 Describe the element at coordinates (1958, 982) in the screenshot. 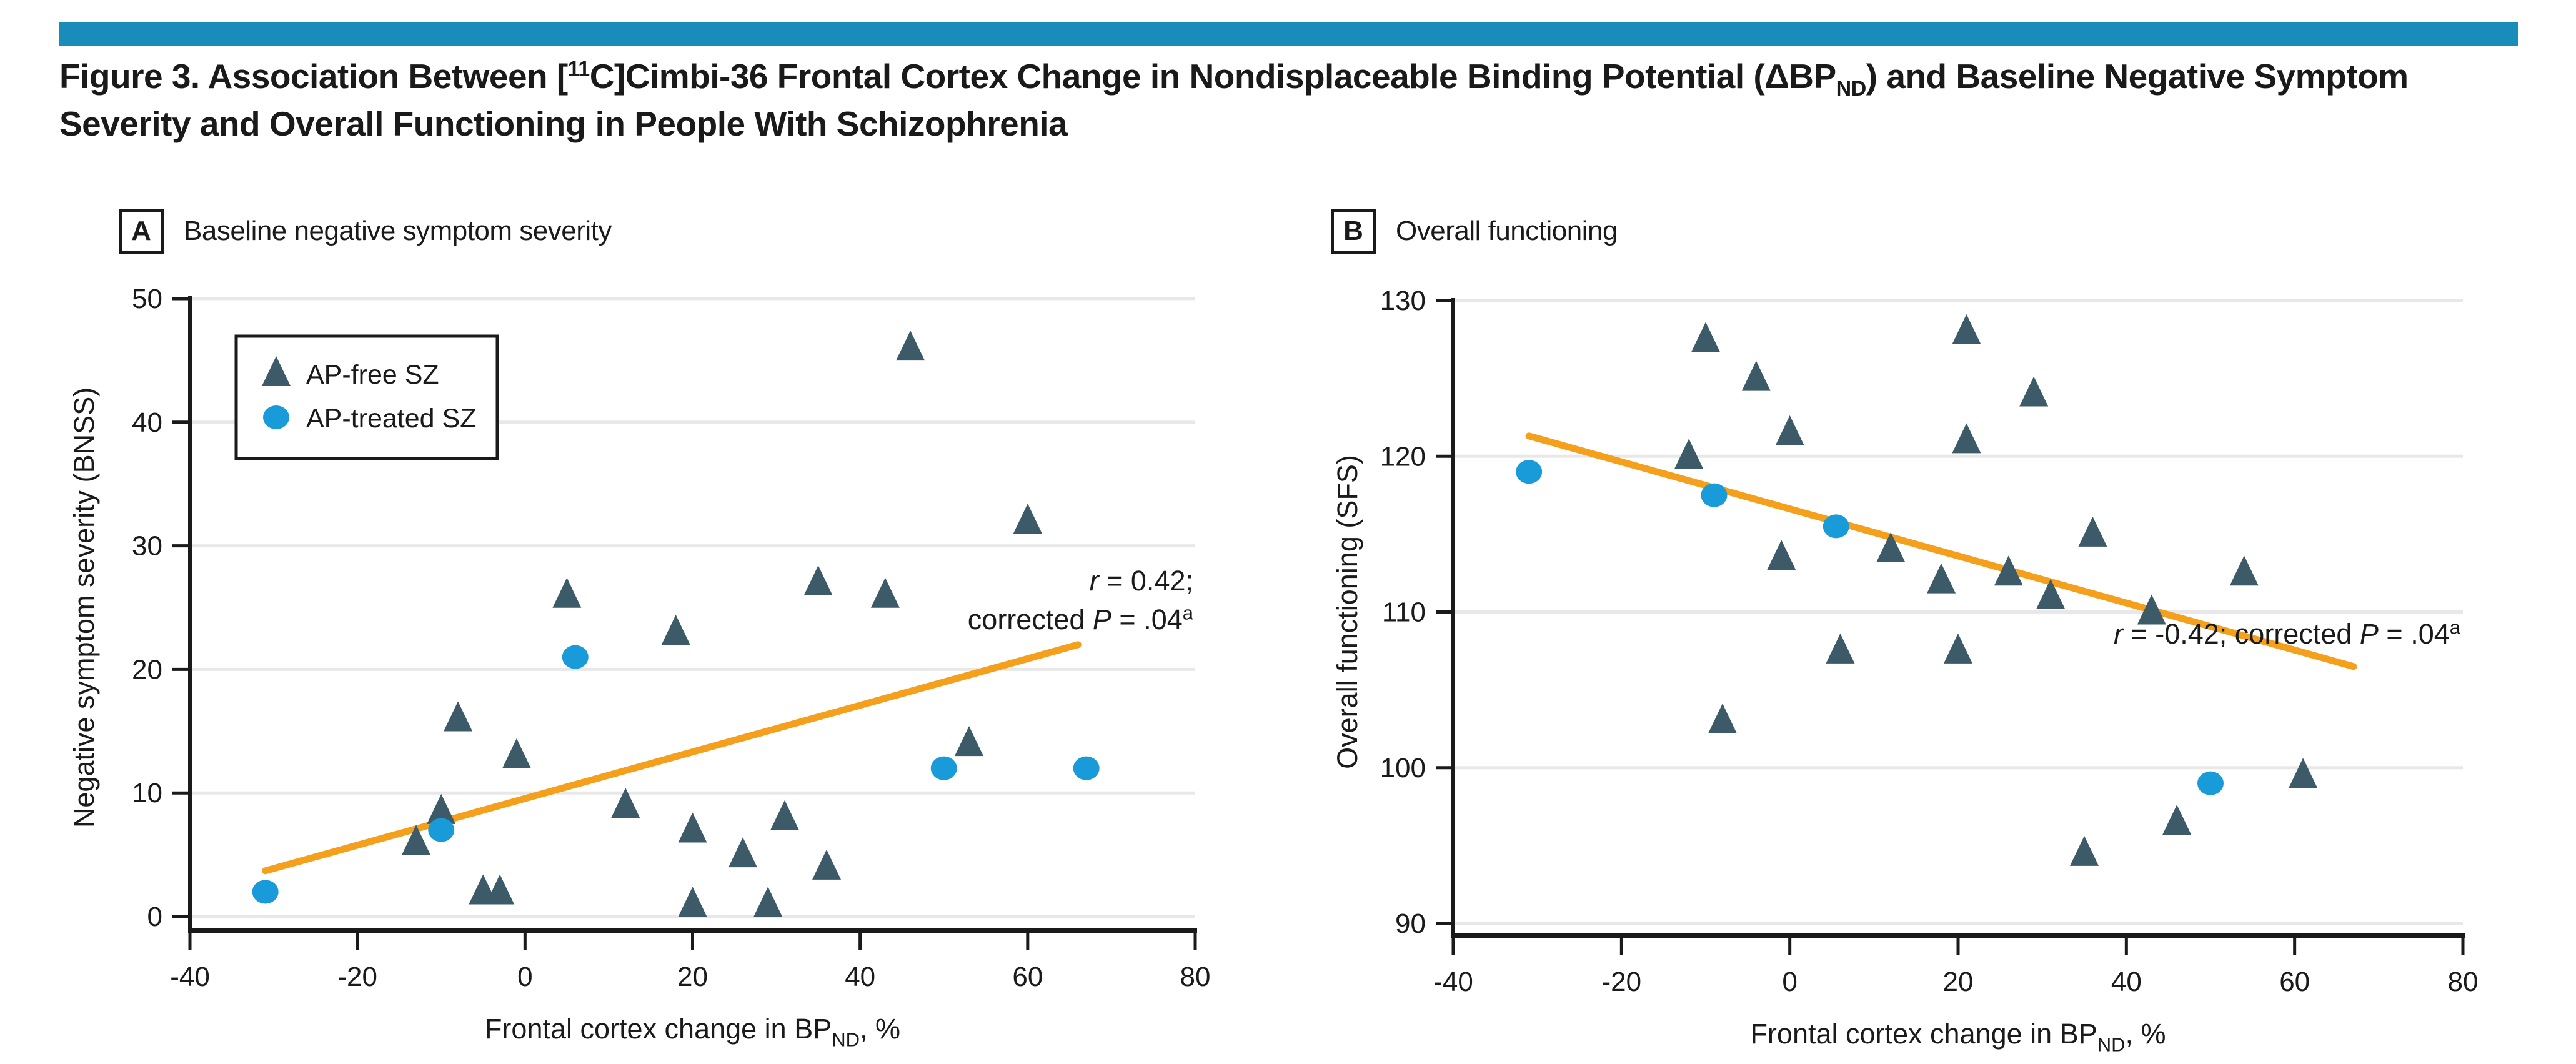

I see `x-tick-label: 20` at that location.